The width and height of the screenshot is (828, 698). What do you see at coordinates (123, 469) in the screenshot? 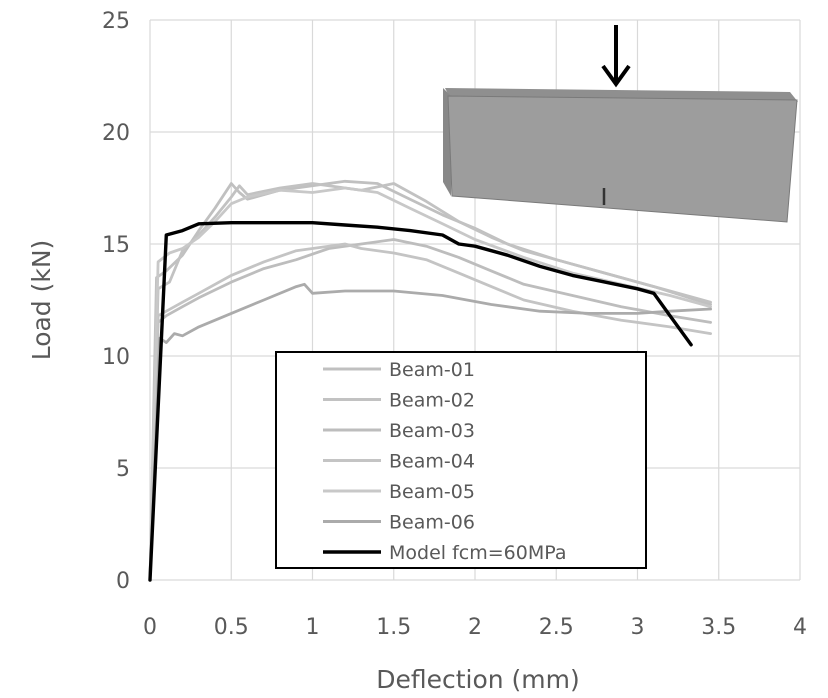
I see `y-tick-label: 5` at bounding box center [123, 469].